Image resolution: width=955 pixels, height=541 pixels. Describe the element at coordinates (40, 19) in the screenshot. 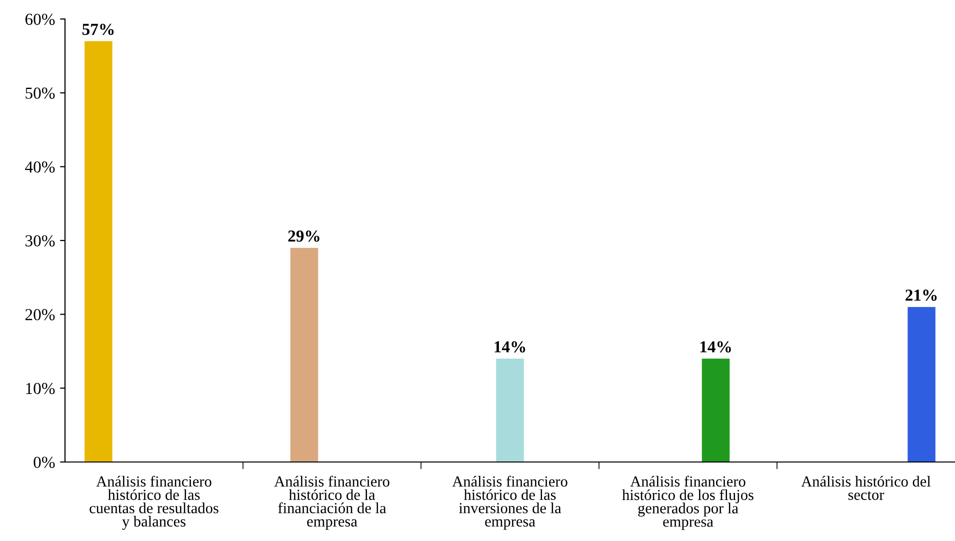

I see `y-tick-label: 60%` at that location.